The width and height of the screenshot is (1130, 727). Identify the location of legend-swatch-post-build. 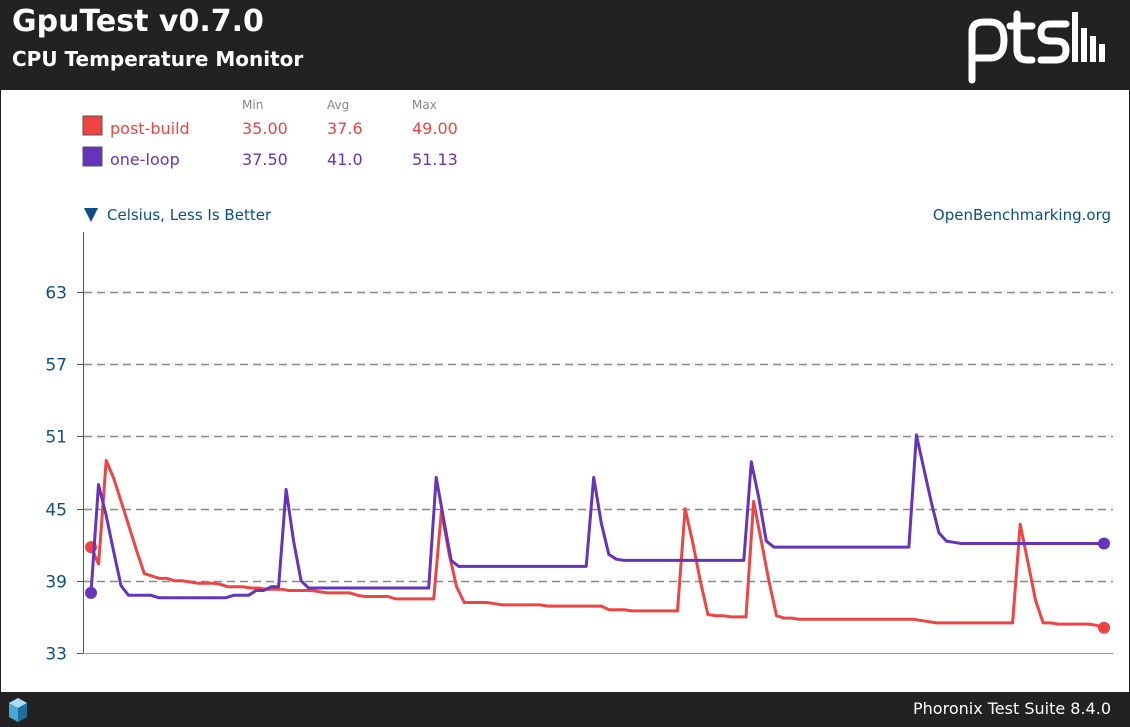
(92, 125).